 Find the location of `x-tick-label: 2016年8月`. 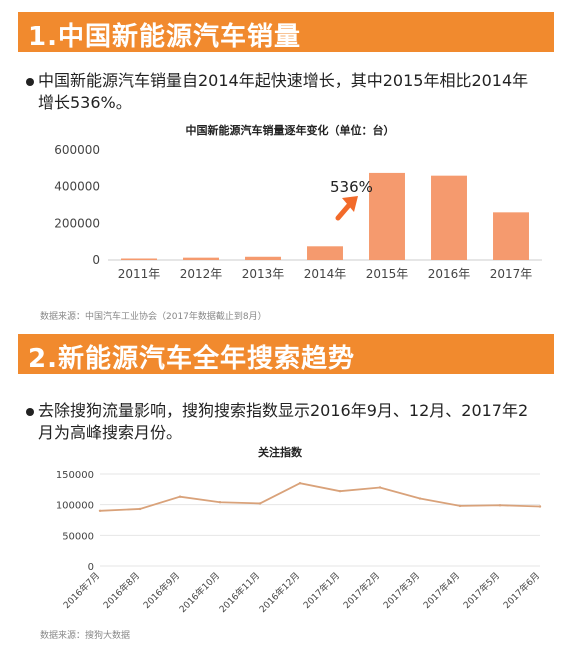

x-tick-label: 2016年8月 is located at coordinates (121, 590).